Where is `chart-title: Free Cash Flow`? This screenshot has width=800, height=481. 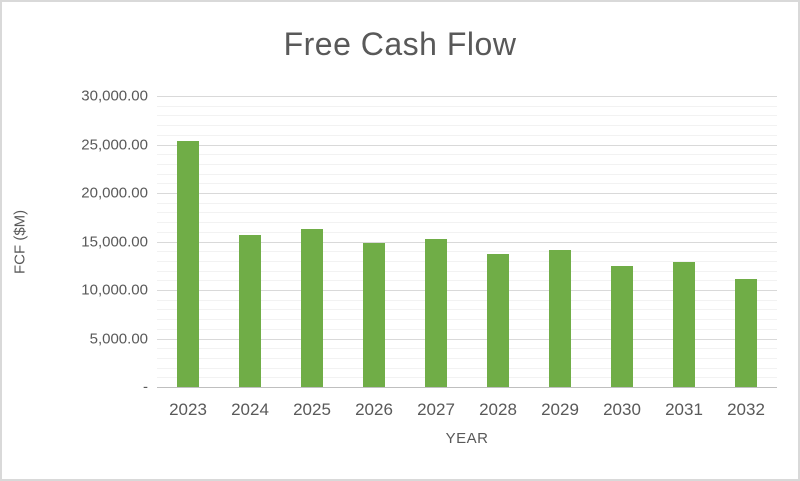 chart-title: Free Cash Flow is located at coordinates (400, 44).